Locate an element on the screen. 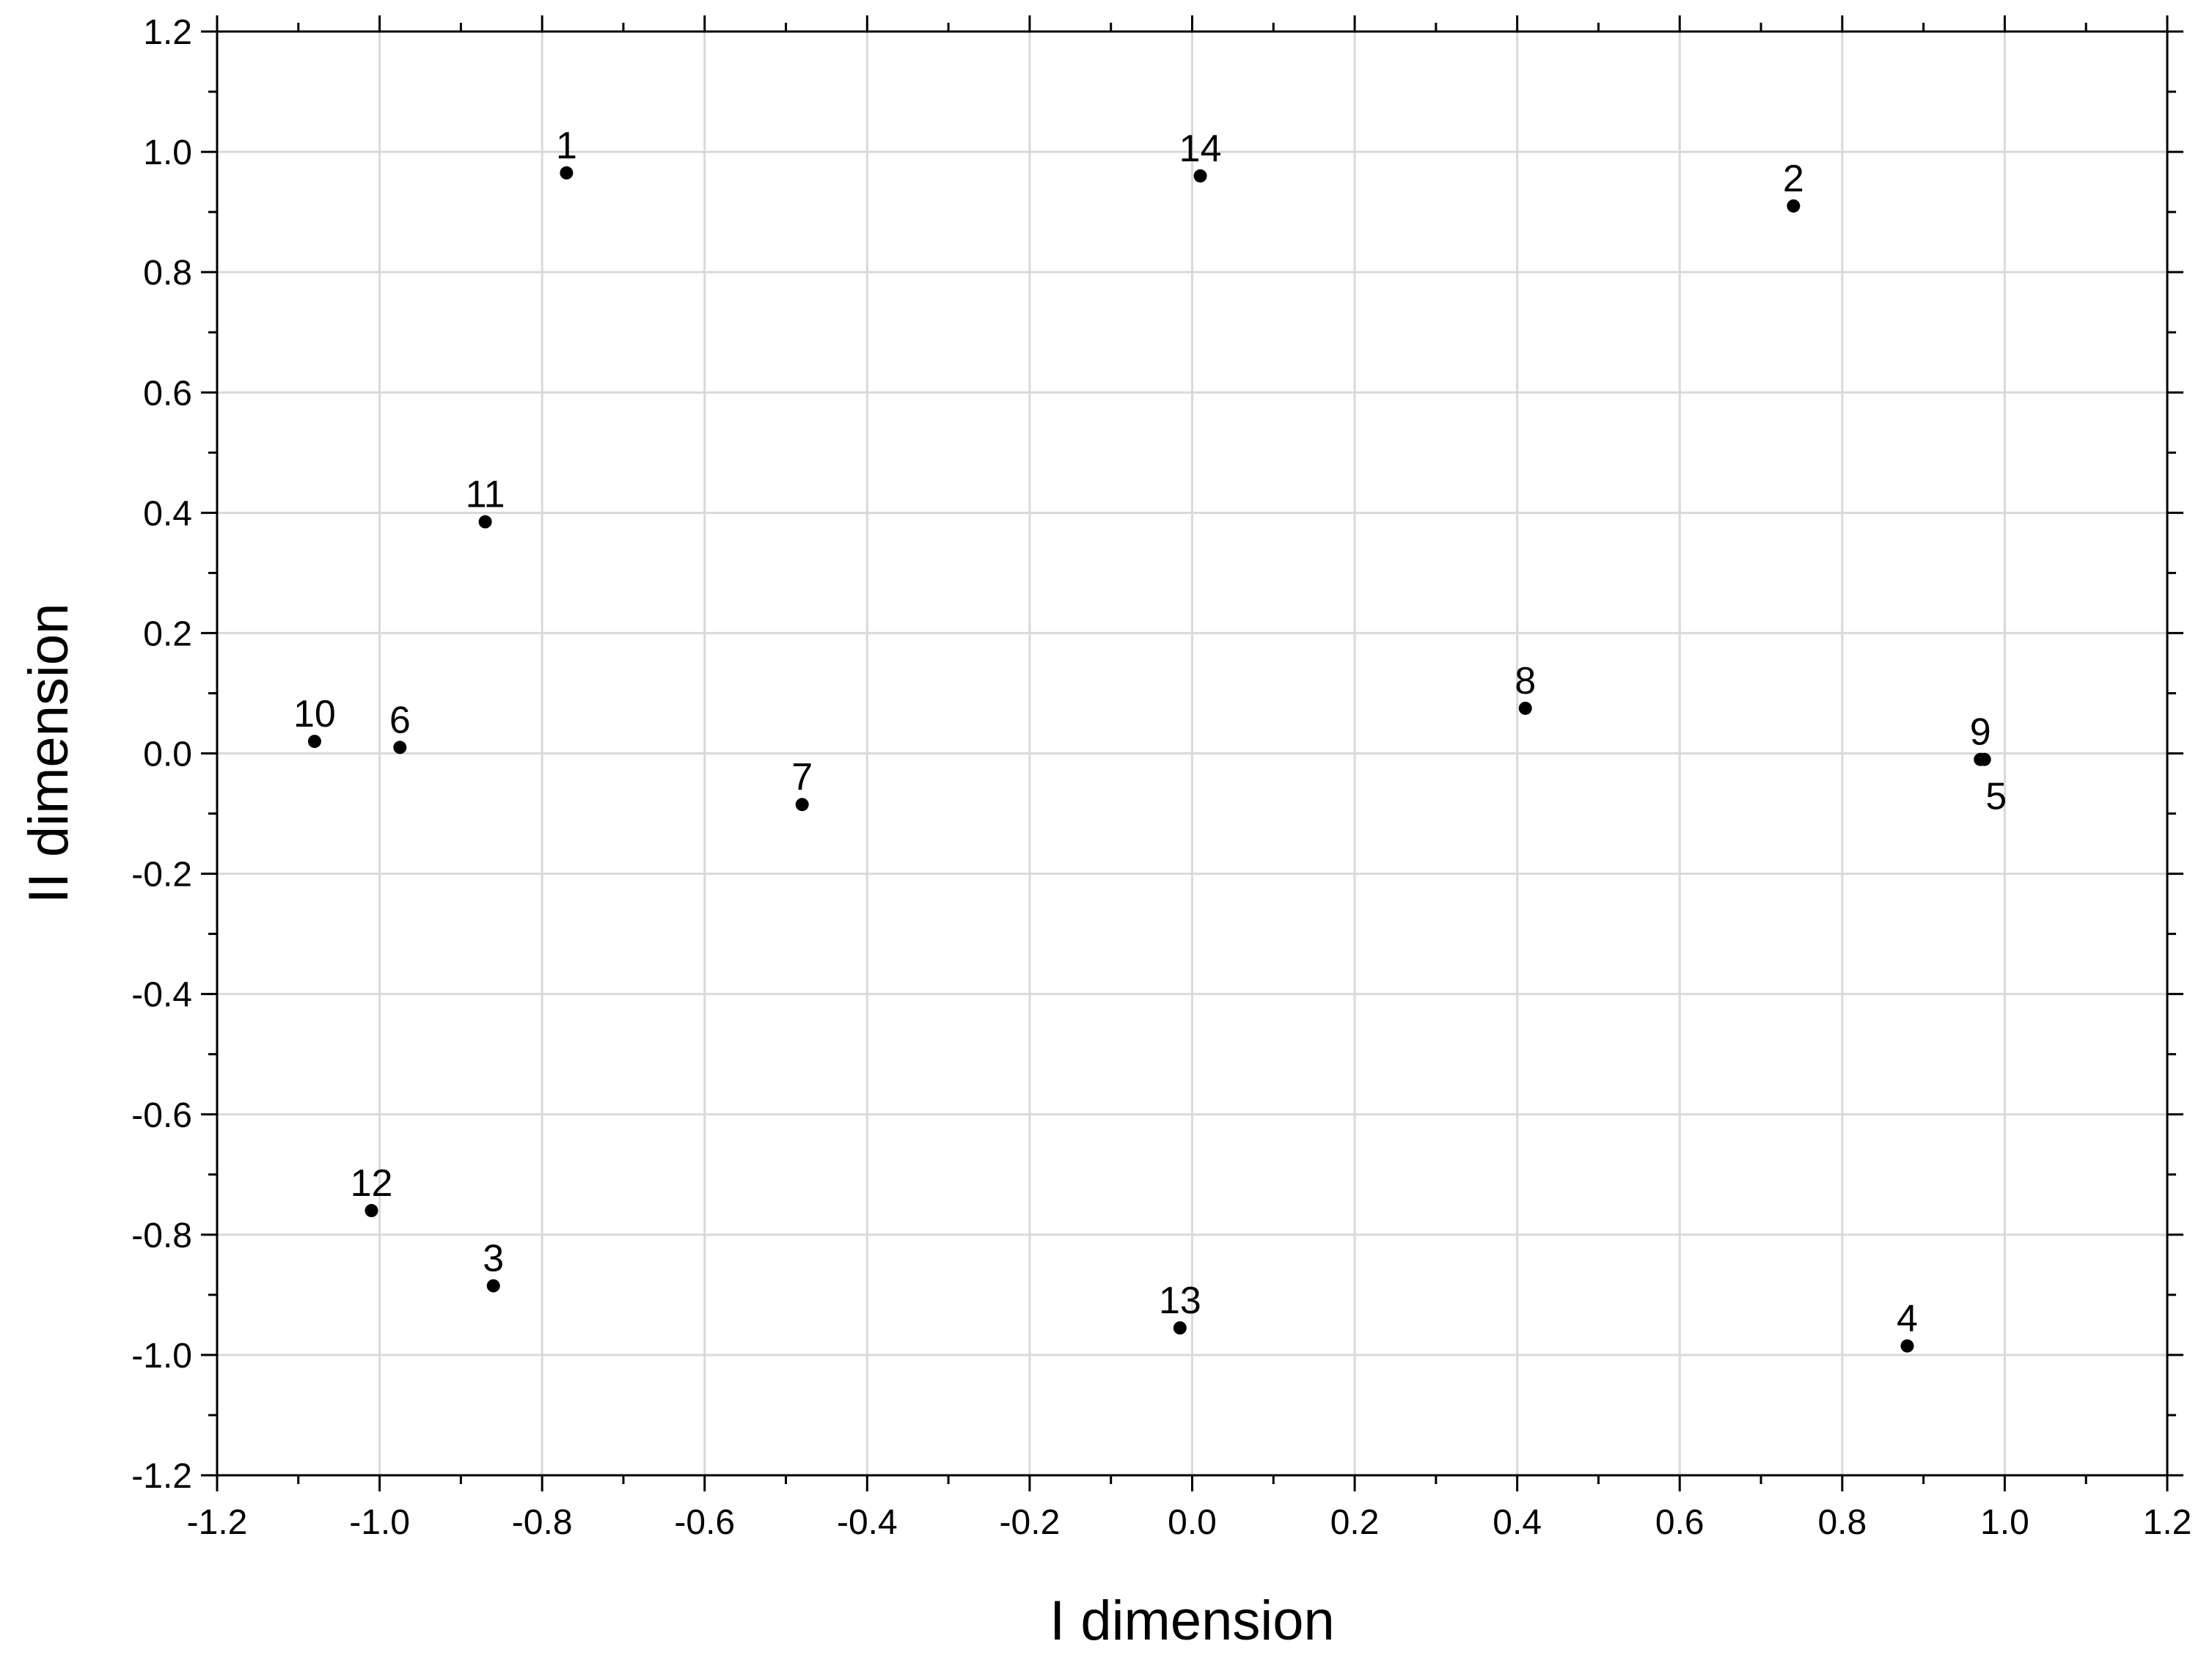 This screenshot has width=2212, height=1663. point-label-10: 10 is located at coordinates (315, 714).